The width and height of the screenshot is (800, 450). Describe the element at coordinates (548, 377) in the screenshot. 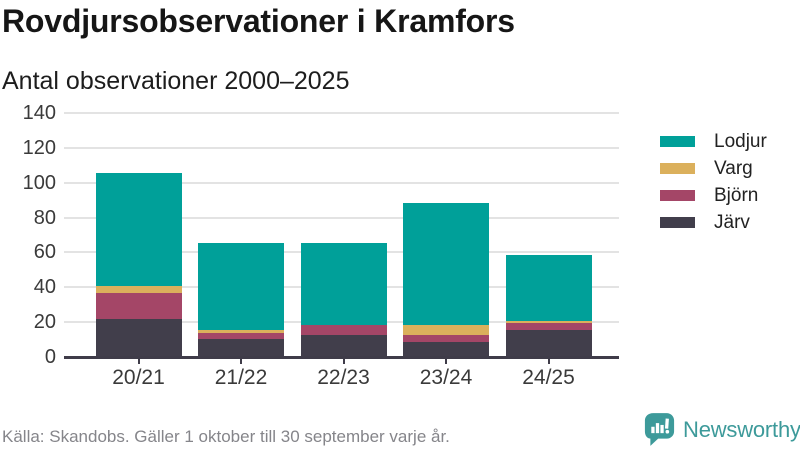

I see `x-axis-label-24-25: 24/25` at that location.